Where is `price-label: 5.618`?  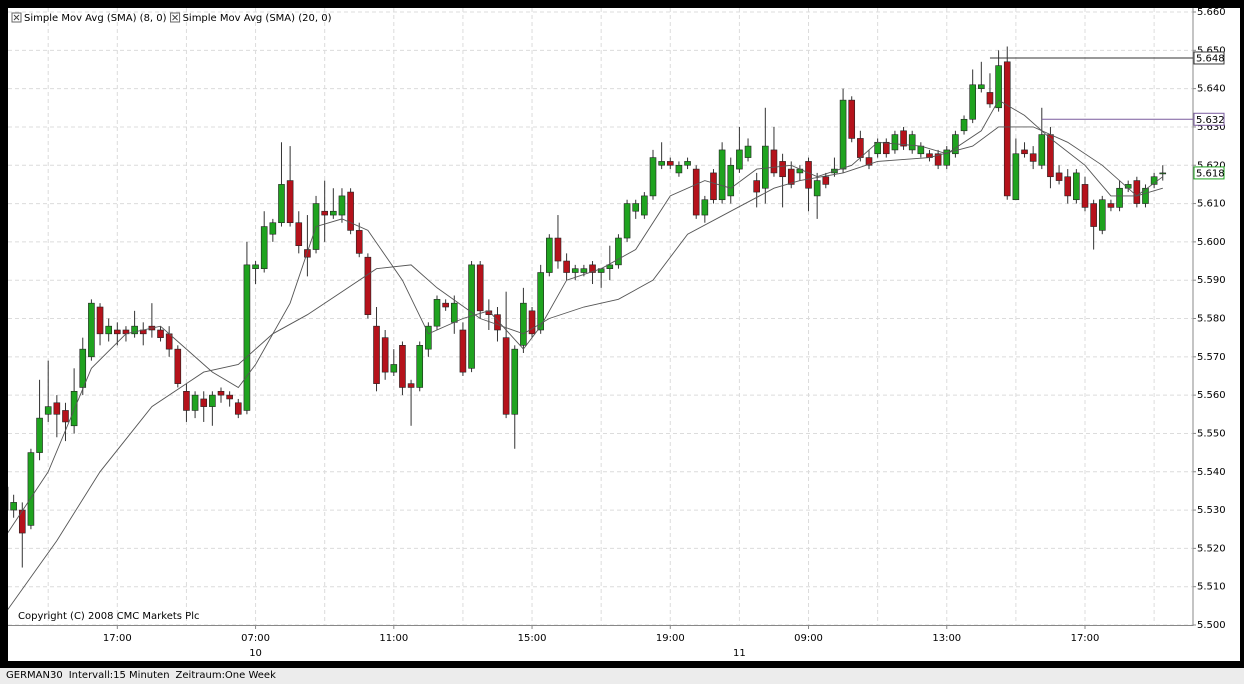
price-label: 5.618 is located at coordinates (1210, 173).